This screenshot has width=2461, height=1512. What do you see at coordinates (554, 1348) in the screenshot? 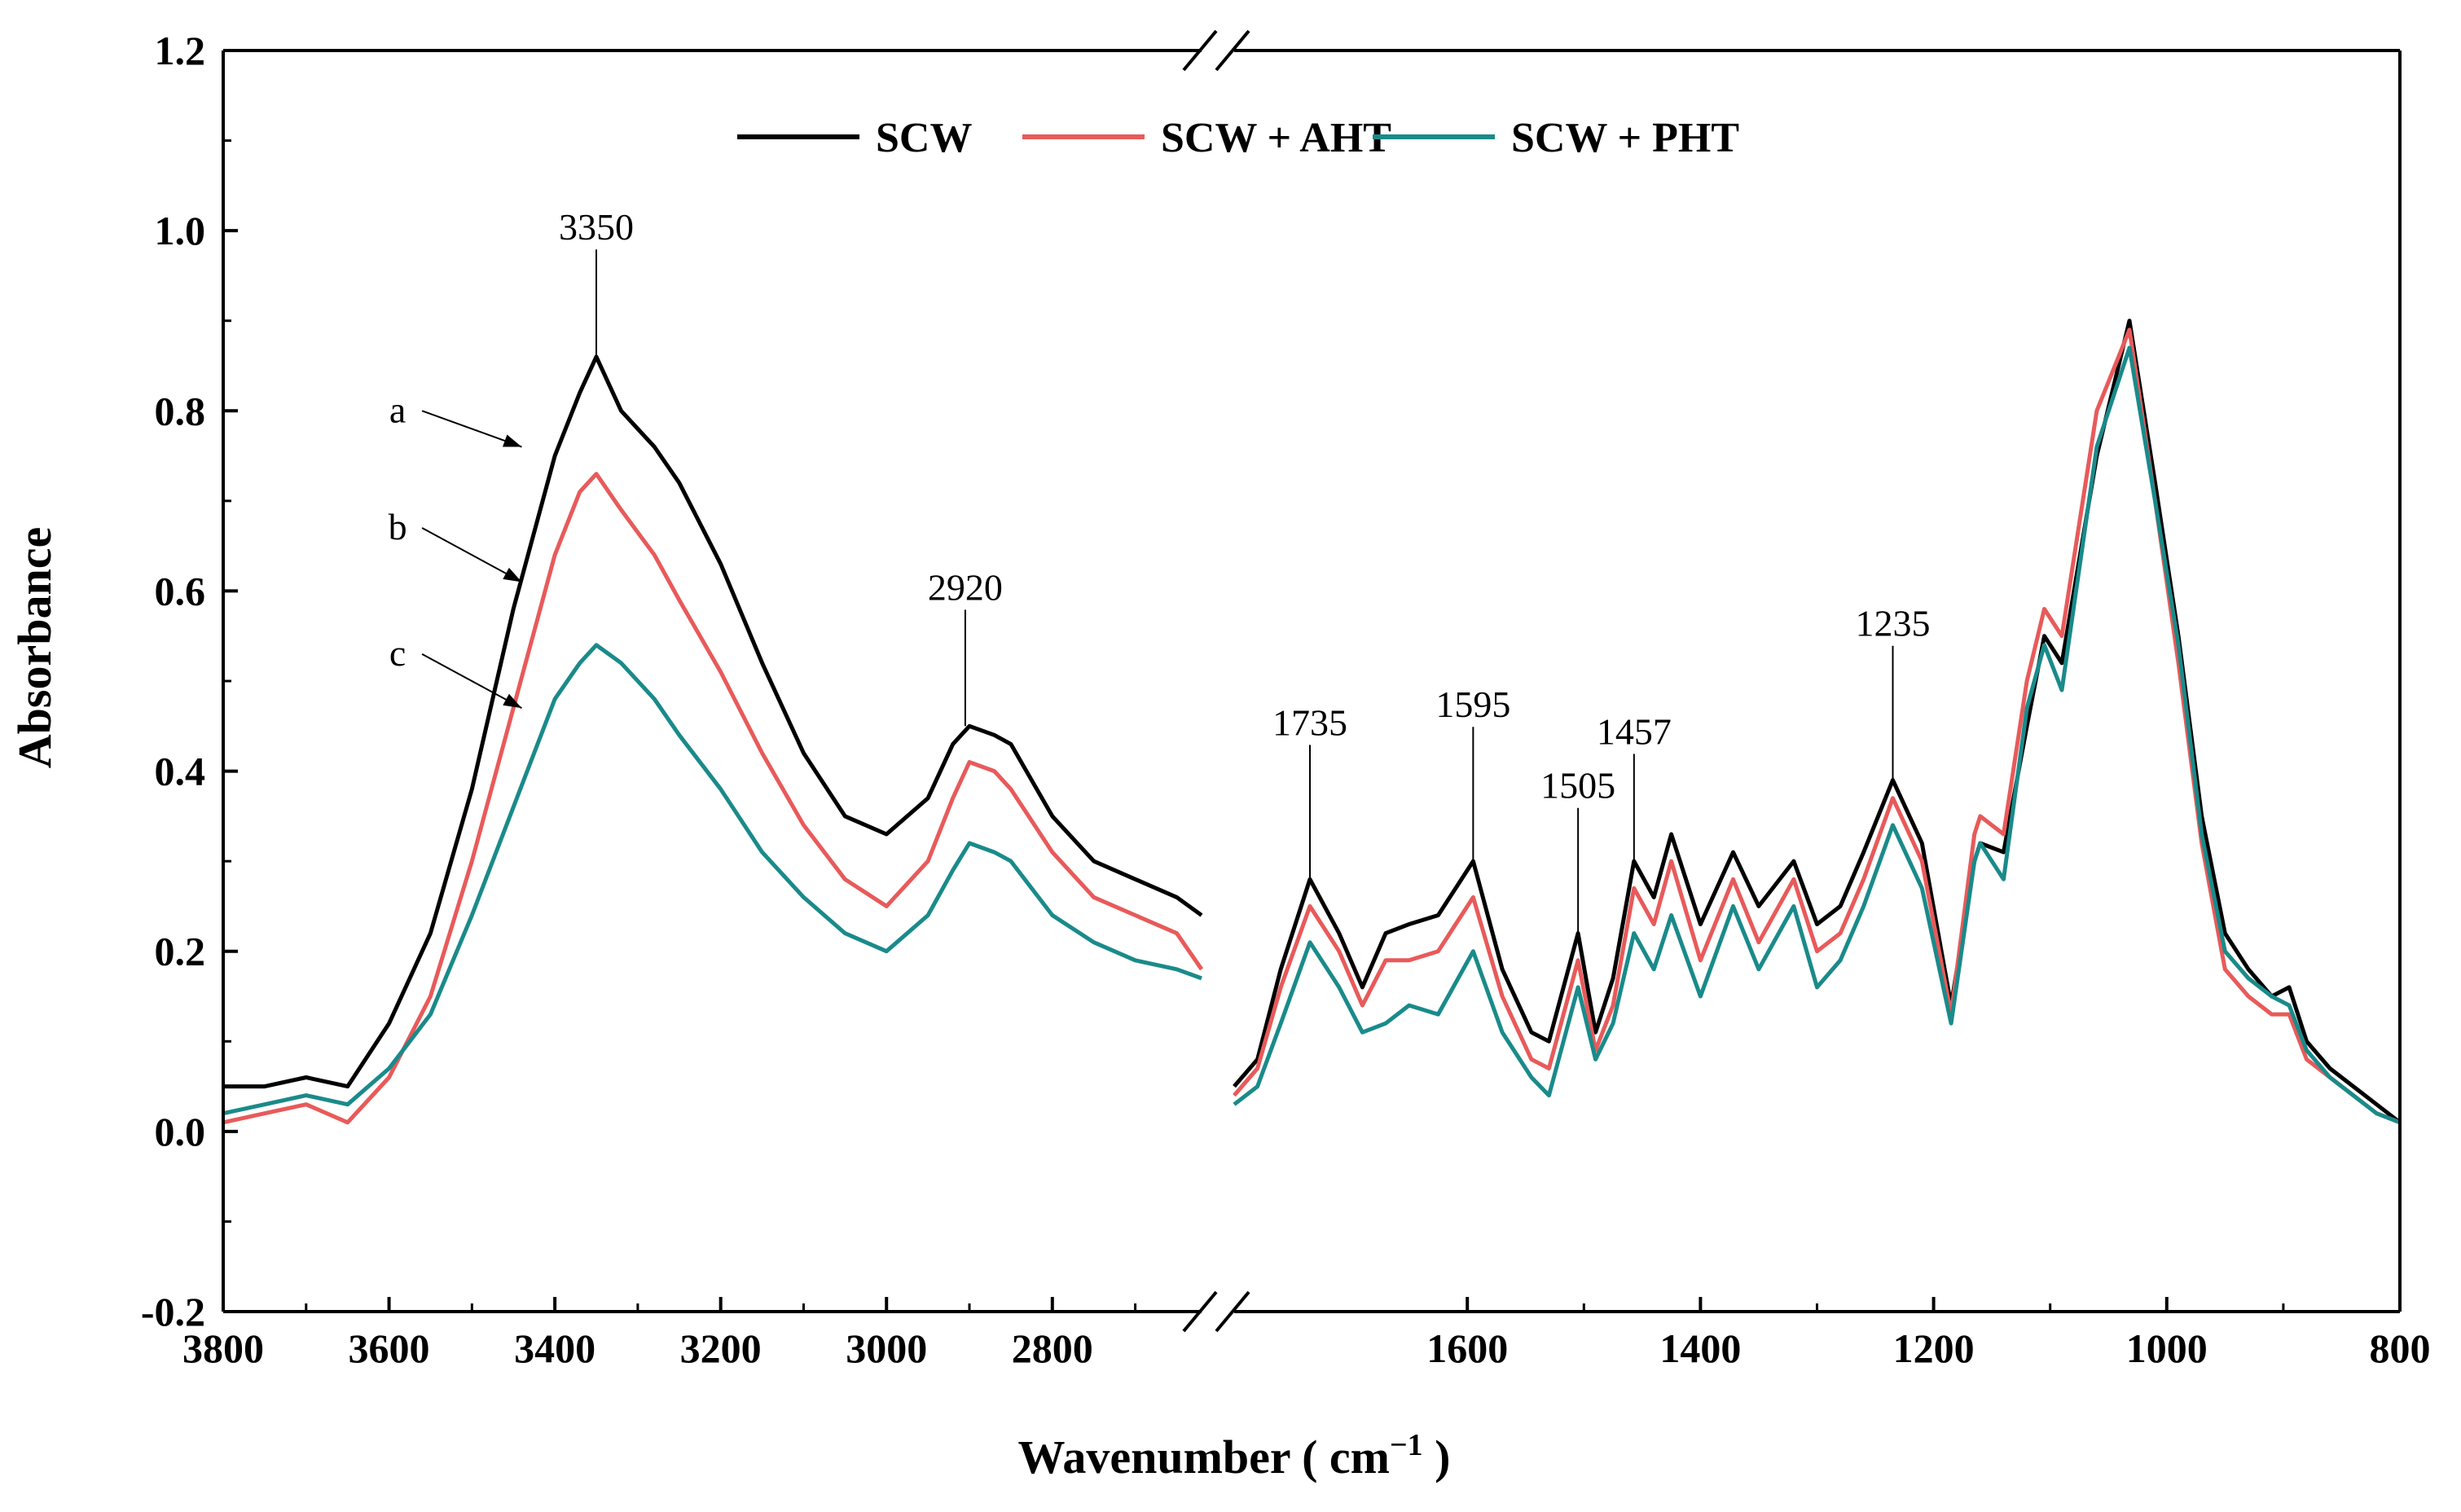
I see `x-tick-label: 3400` at bounding box center [554, 1348].